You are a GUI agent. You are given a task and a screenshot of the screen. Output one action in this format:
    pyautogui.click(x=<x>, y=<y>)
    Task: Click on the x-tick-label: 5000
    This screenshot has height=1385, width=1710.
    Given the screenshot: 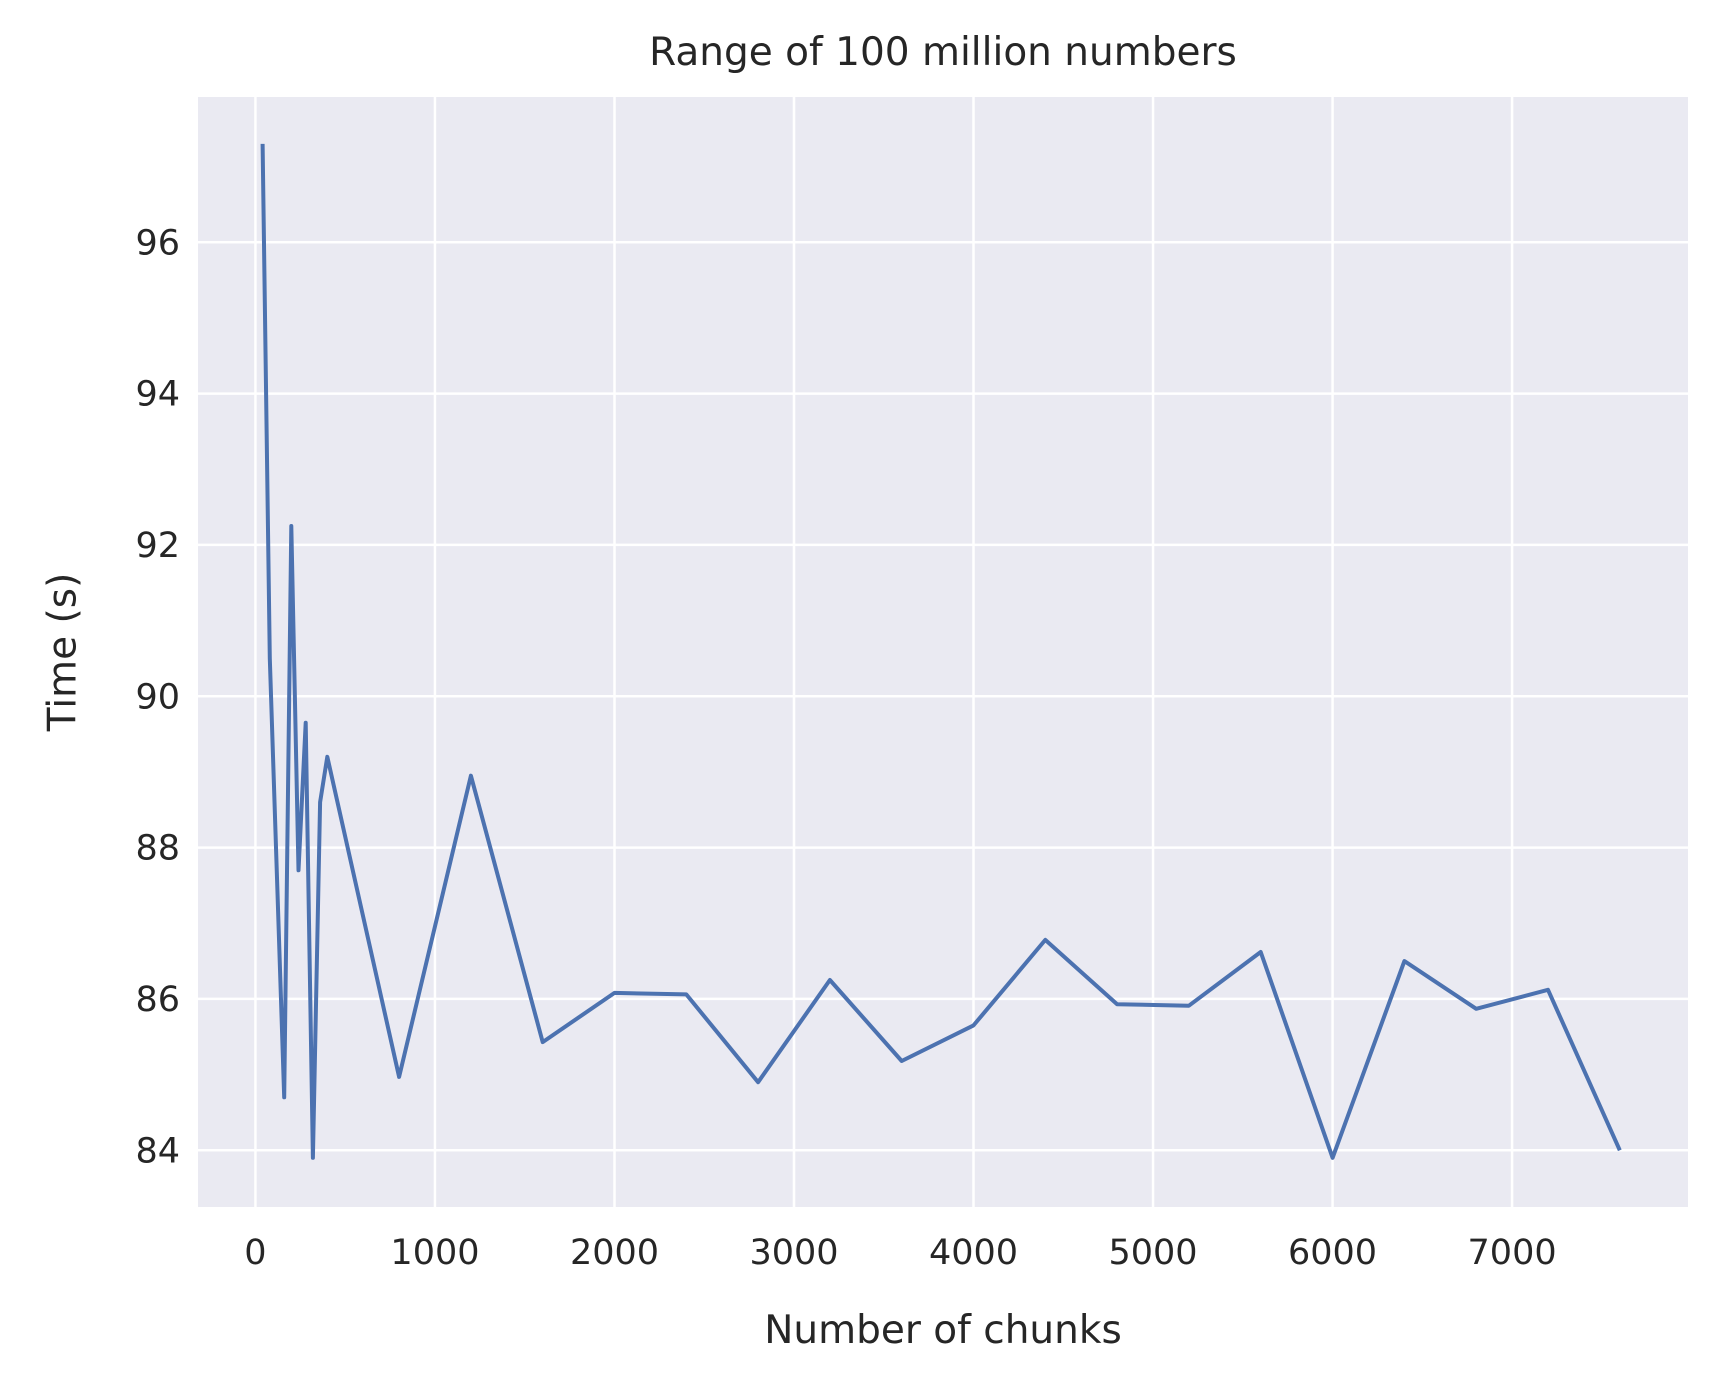 What is the action you would take?
    pyautogui.click(x=1152, y=1253)
    